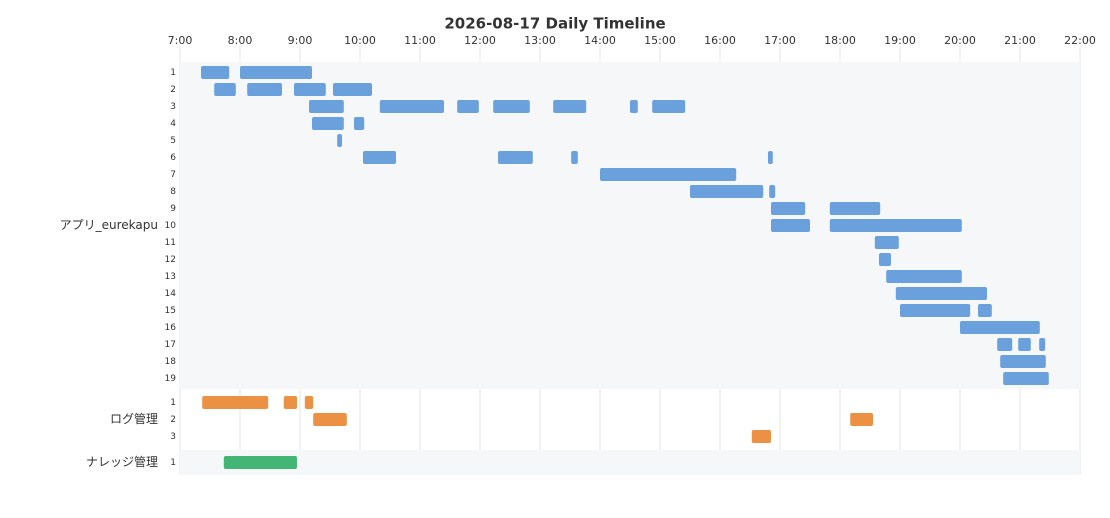  I want to click on group-label: ナレッジ管理, so click(122, 461).